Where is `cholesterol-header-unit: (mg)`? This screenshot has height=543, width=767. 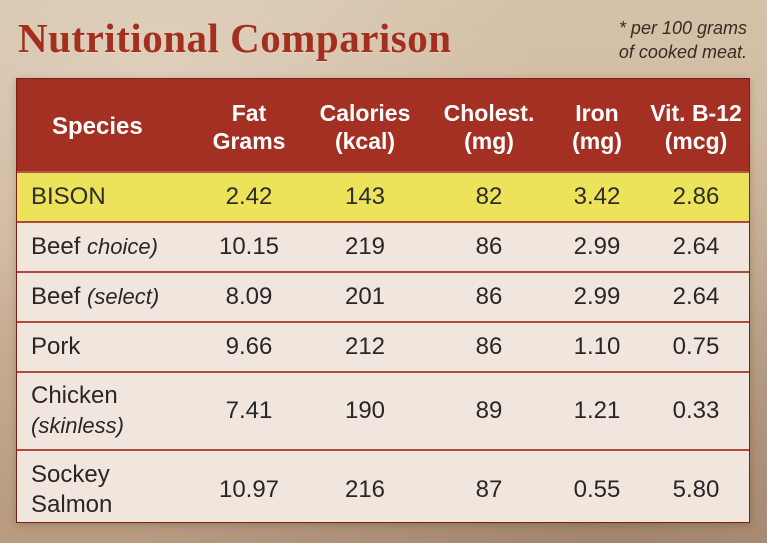 cholesterol-header-unit: (mg) is located at coordinates (489, 141).